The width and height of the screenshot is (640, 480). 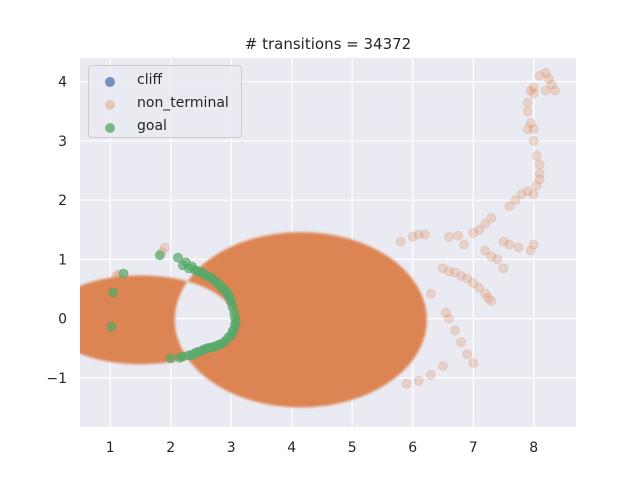 I want to click on legend: cliff non_terminal goal, so click(x=165, y=101).